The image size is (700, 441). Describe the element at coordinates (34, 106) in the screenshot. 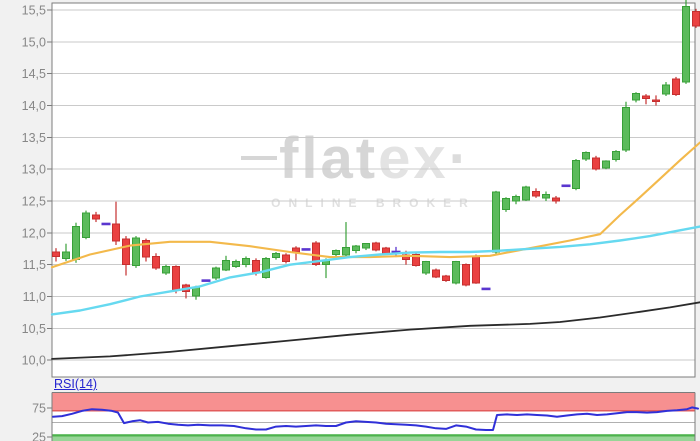

I see `y-axis-label: 14,0` at that location.